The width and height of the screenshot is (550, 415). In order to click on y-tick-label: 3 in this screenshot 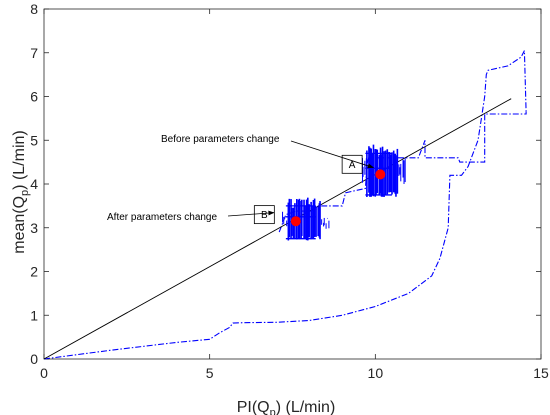, I will do `click(34, 228)`.